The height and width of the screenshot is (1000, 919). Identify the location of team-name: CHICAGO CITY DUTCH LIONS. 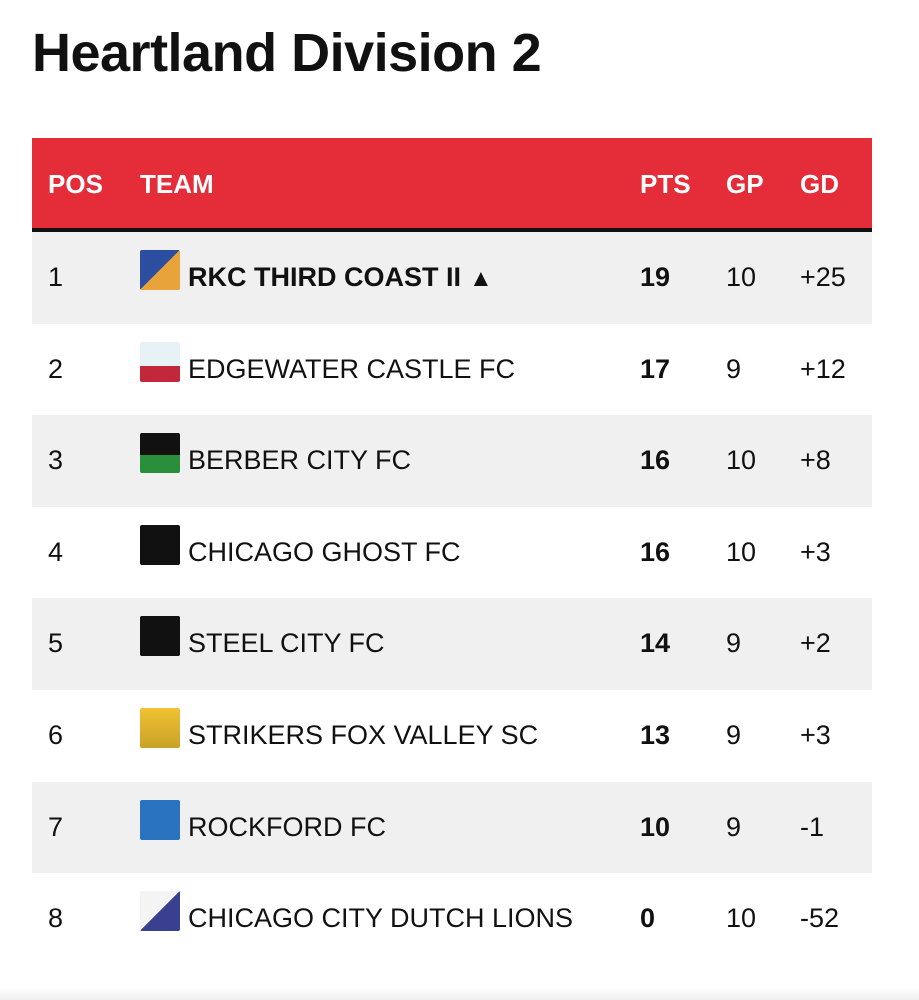
(381, 918).